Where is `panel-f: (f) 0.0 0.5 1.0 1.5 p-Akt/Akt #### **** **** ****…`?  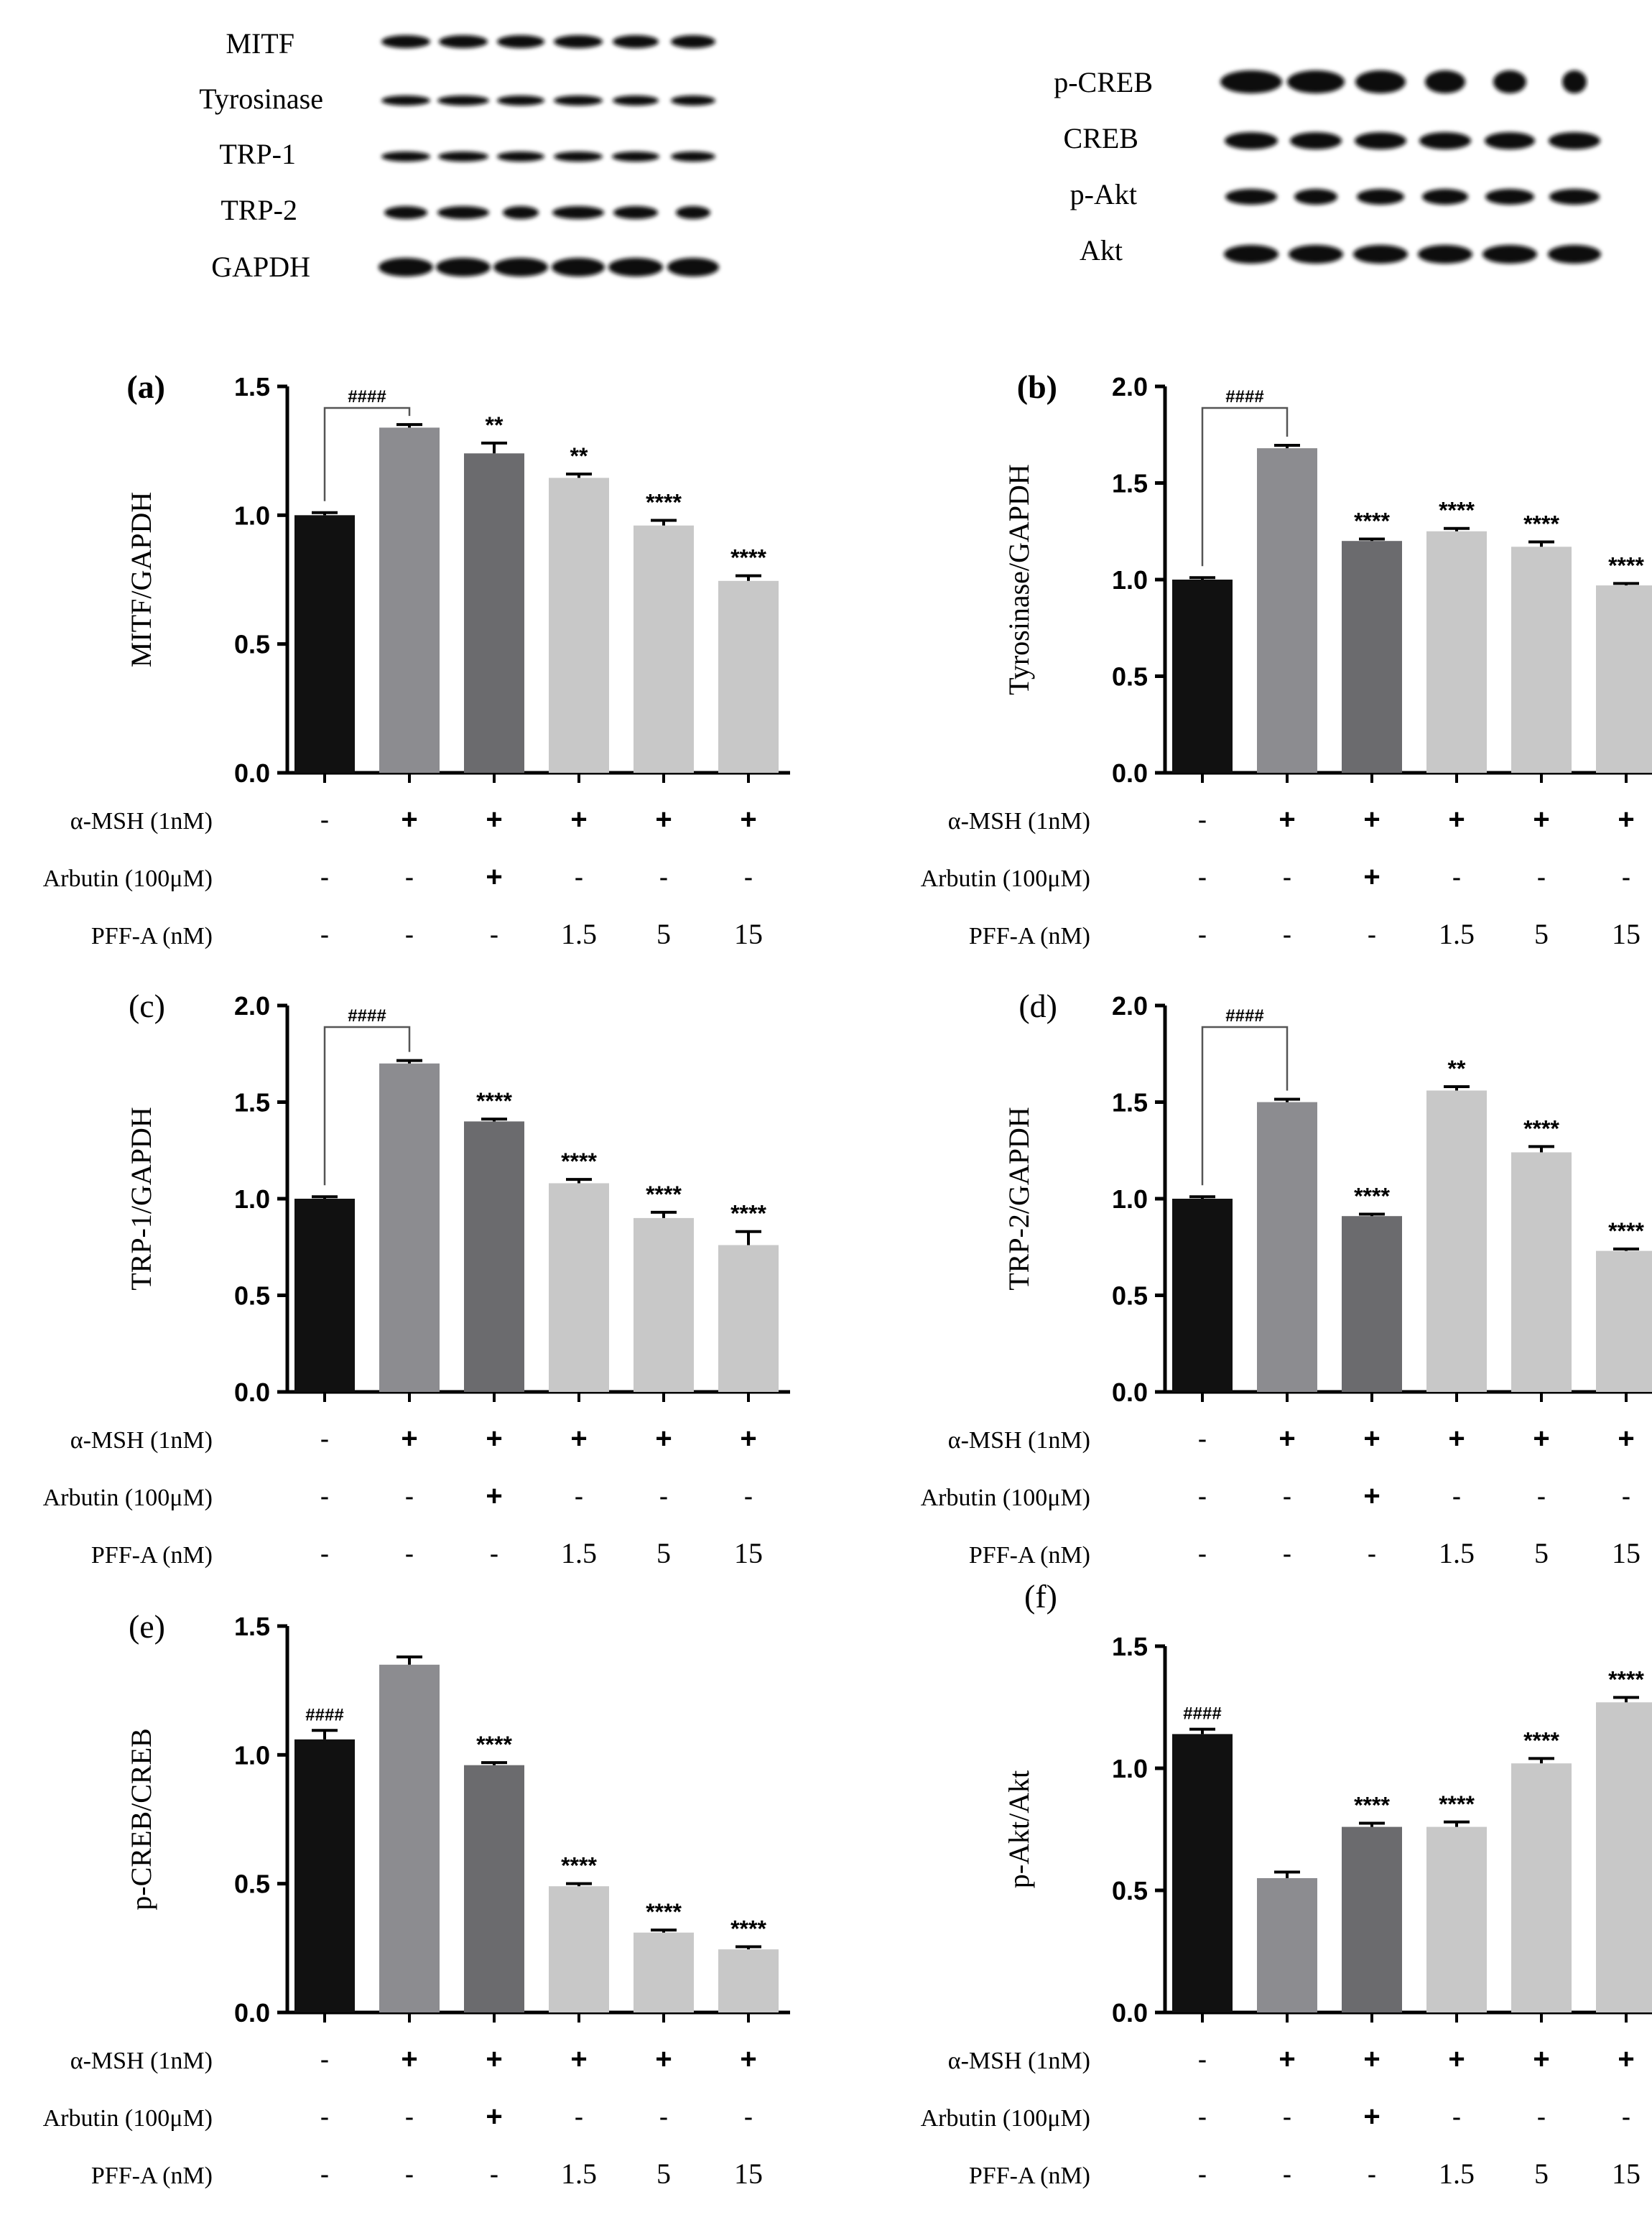
panel-f: (f) 0.0 0.5 1.0 1.5 p-Akt/Akt #### **** **** ****… is located at coordinates (1287, 1884).